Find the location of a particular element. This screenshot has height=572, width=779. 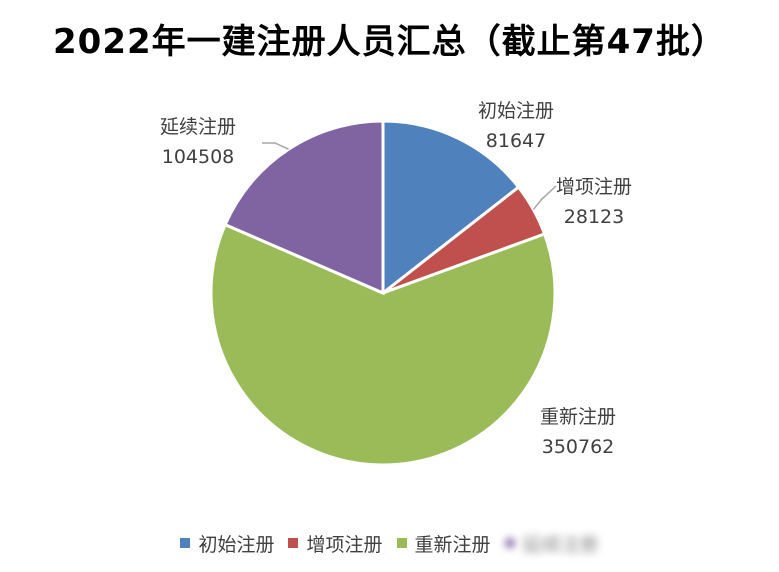

legend-label: 初始注册 is located at coordinates (236, 544).